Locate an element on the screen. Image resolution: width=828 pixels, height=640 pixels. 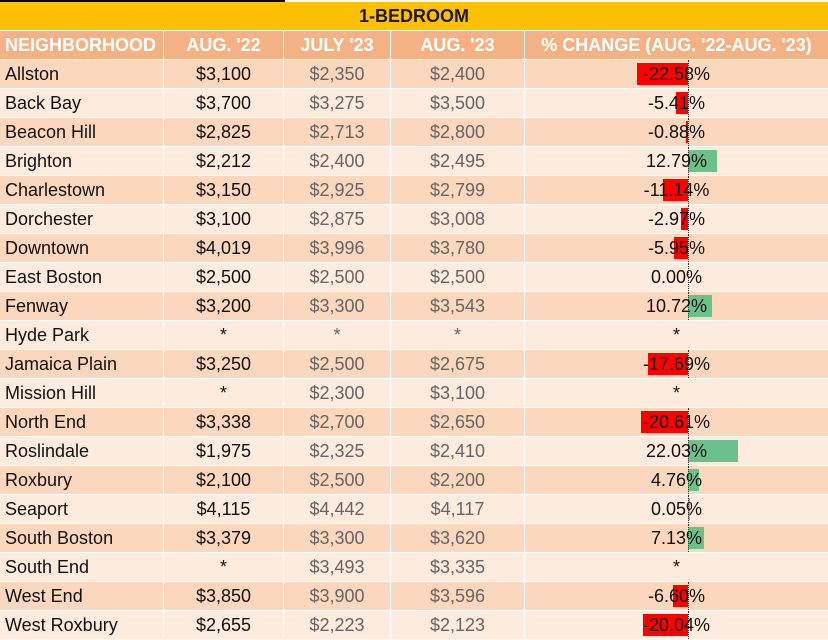
aug22-cell: $2,100 is located at coordinates (224, 480).